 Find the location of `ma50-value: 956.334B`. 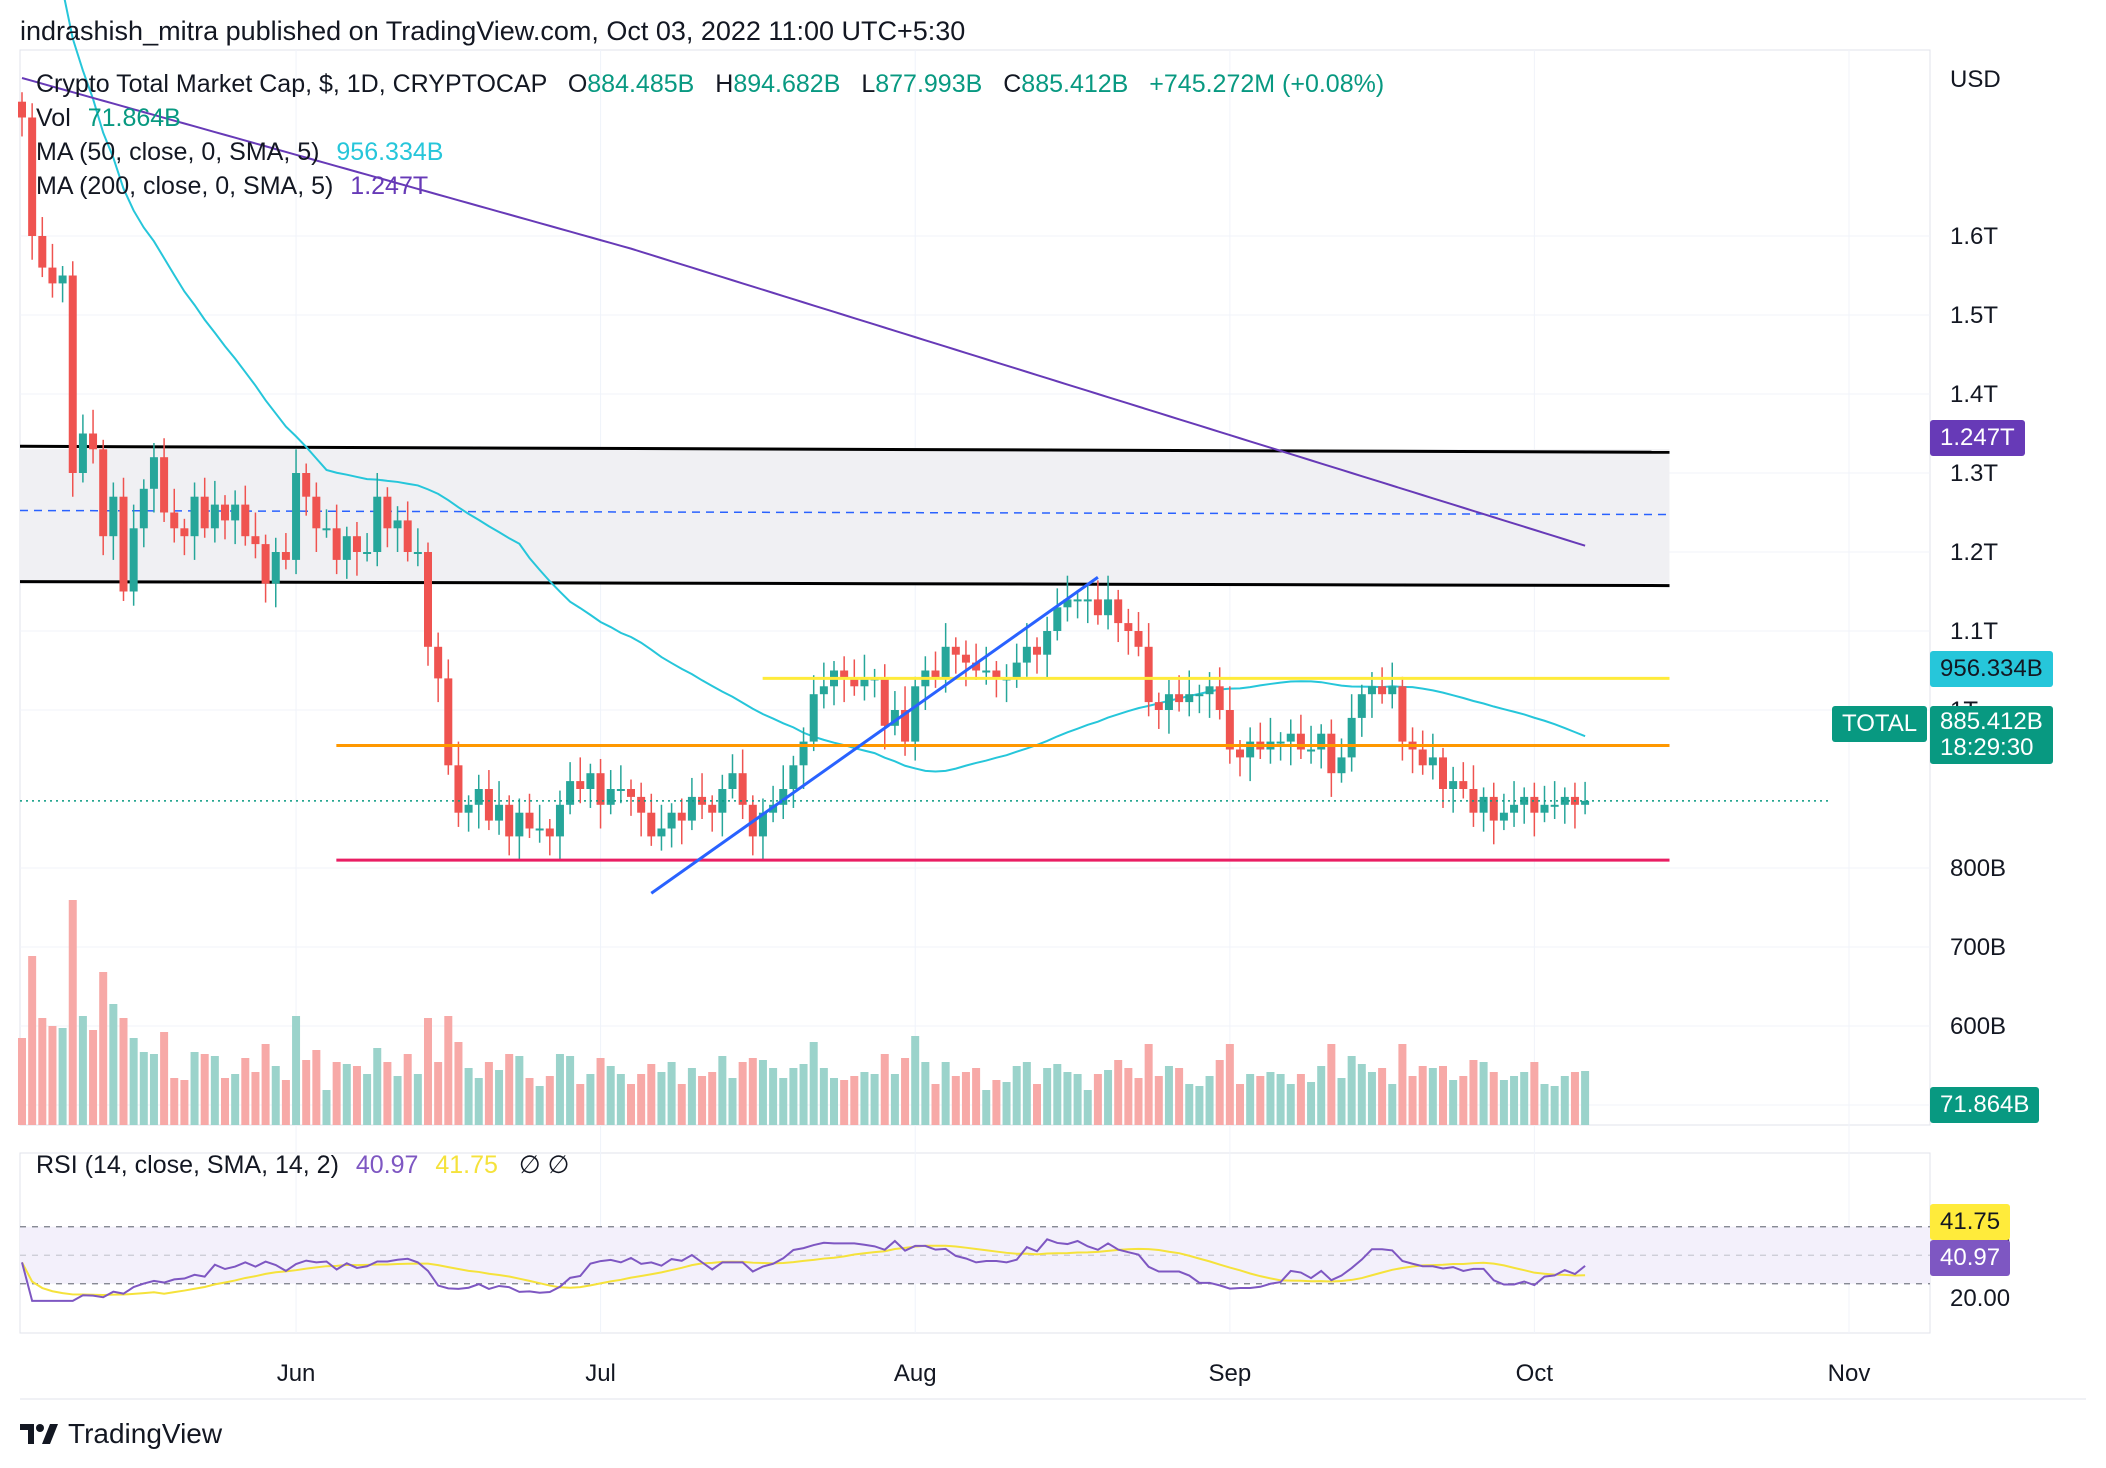

ma50-value: 956.334B is located at coordinates (390, 152).